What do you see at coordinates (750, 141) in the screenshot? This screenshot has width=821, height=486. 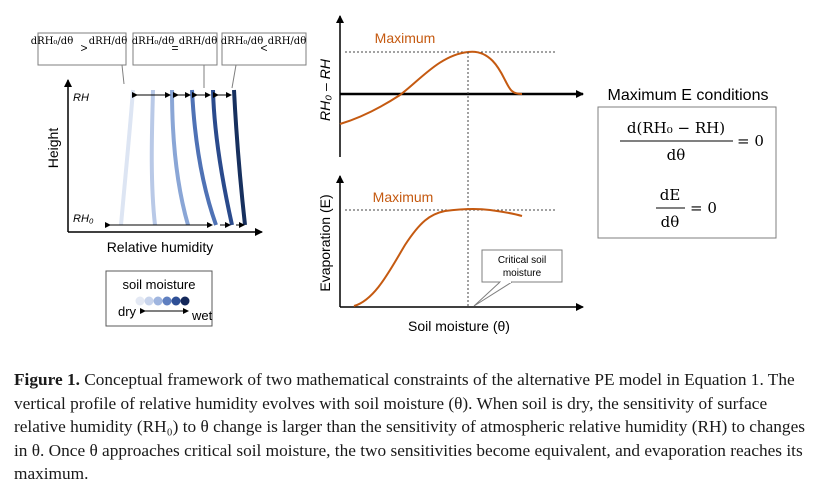 I see `eq1-rhs: = 0` at bounding box center [750, 141].